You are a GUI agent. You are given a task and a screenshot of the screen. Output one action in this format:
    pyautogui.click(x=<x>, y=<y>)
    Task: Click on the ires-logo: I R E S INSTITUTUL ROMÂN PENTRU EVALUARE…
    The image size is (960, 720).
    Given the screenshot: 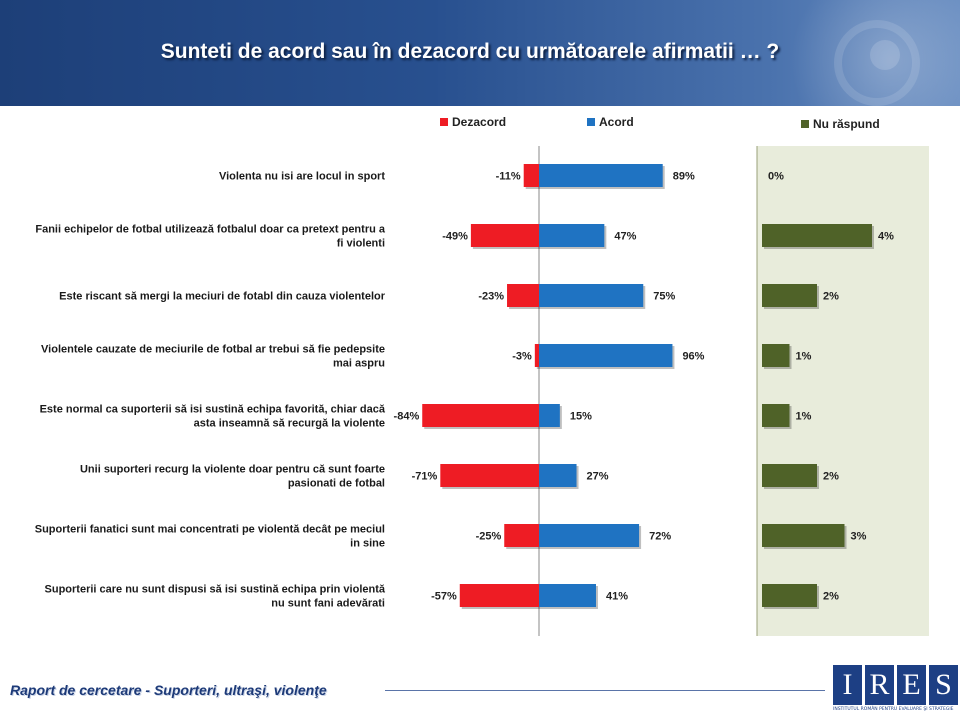 What is the action you would take?
    pyautogui.click(x=896, y=692)
    